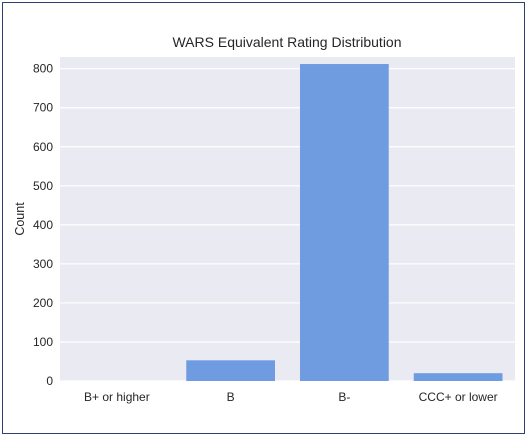 The image size is (529, 438). I want to click on y-tick-label: 500, so click(43, 186).